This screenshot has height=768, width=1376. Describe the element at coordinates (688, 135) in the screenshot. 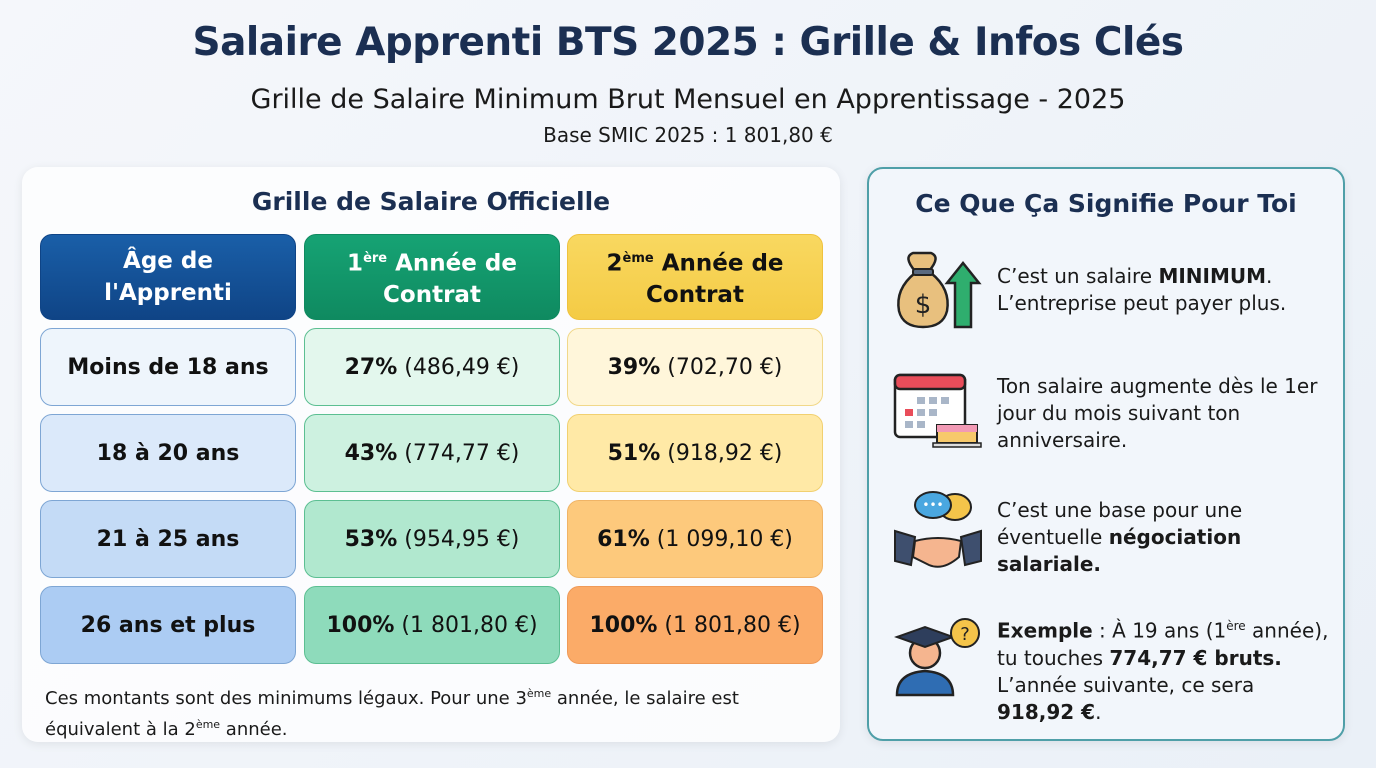

I see `smic-base: Base SMIC 2025 : 1 801,80 €` at that location.